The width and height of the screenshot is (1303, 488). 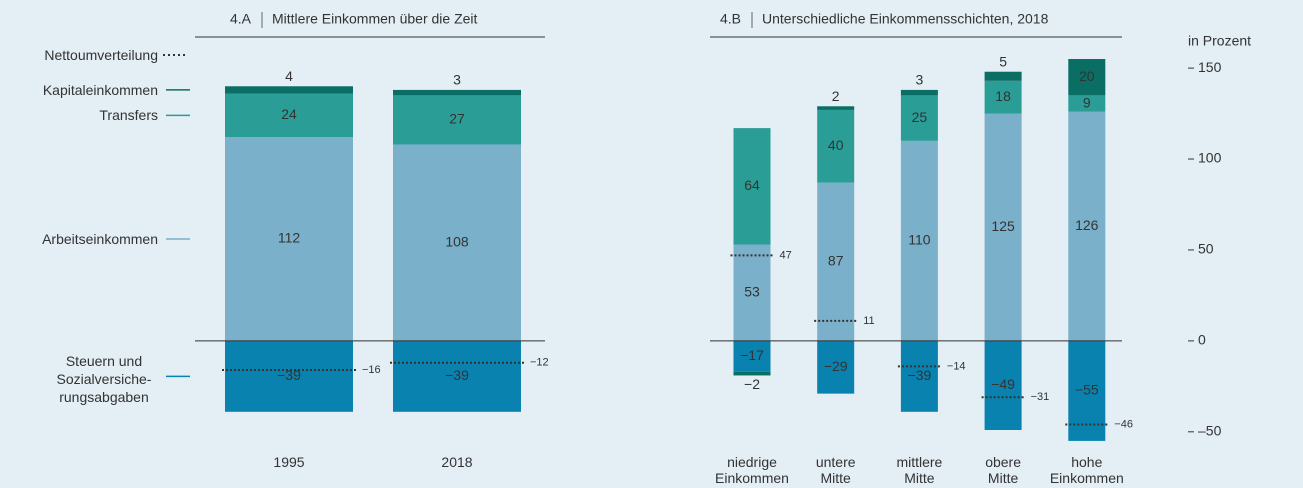 I want to click on value-label: 53, so click(x=752, y=291).